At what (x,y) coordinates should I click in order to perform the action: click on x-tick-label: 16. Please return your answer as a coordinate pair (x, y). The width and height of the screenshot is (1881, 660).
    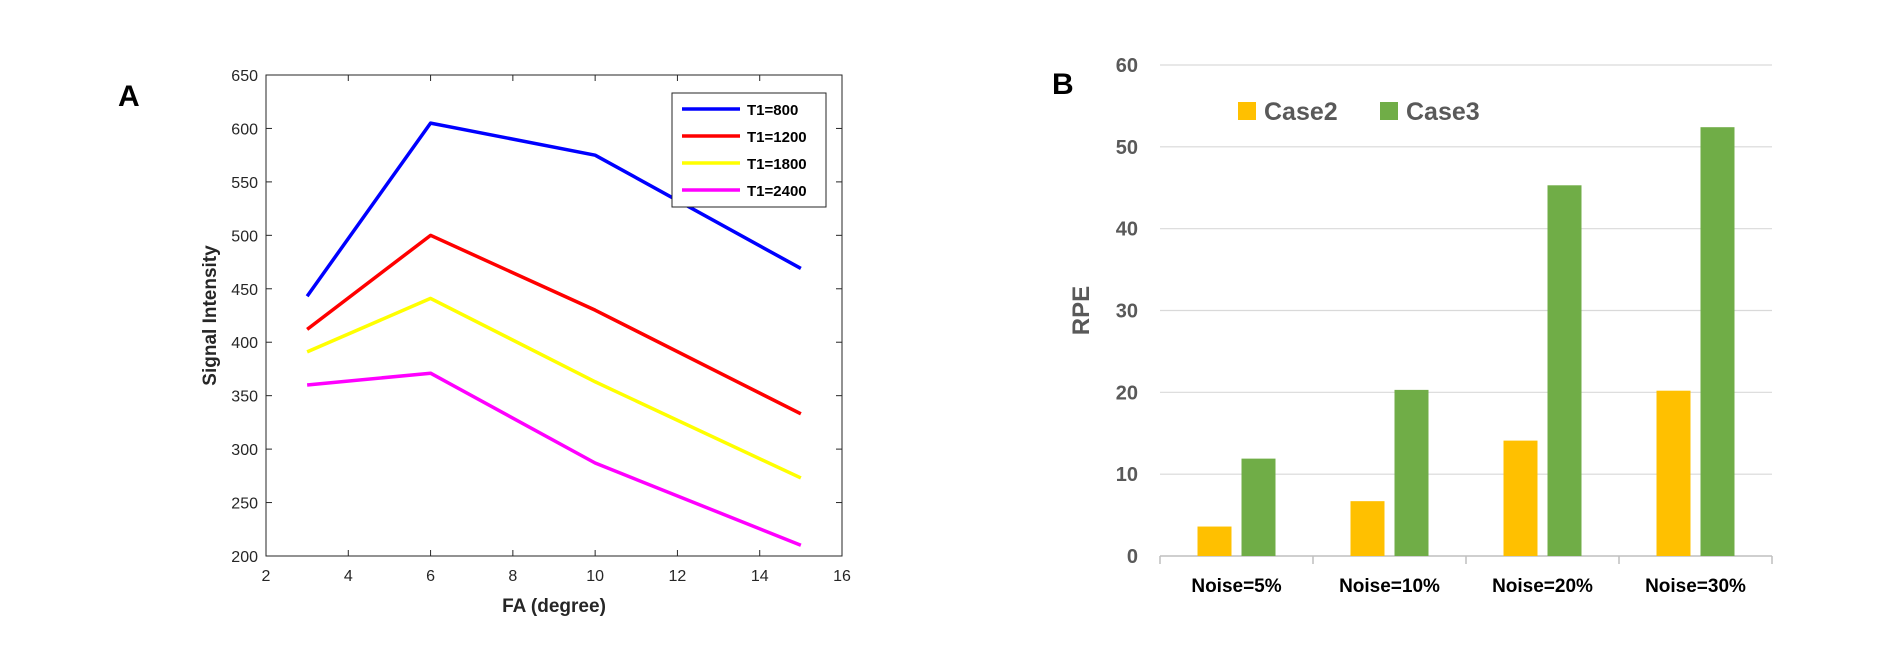
    Looking at the image, I should click on (842, 576).